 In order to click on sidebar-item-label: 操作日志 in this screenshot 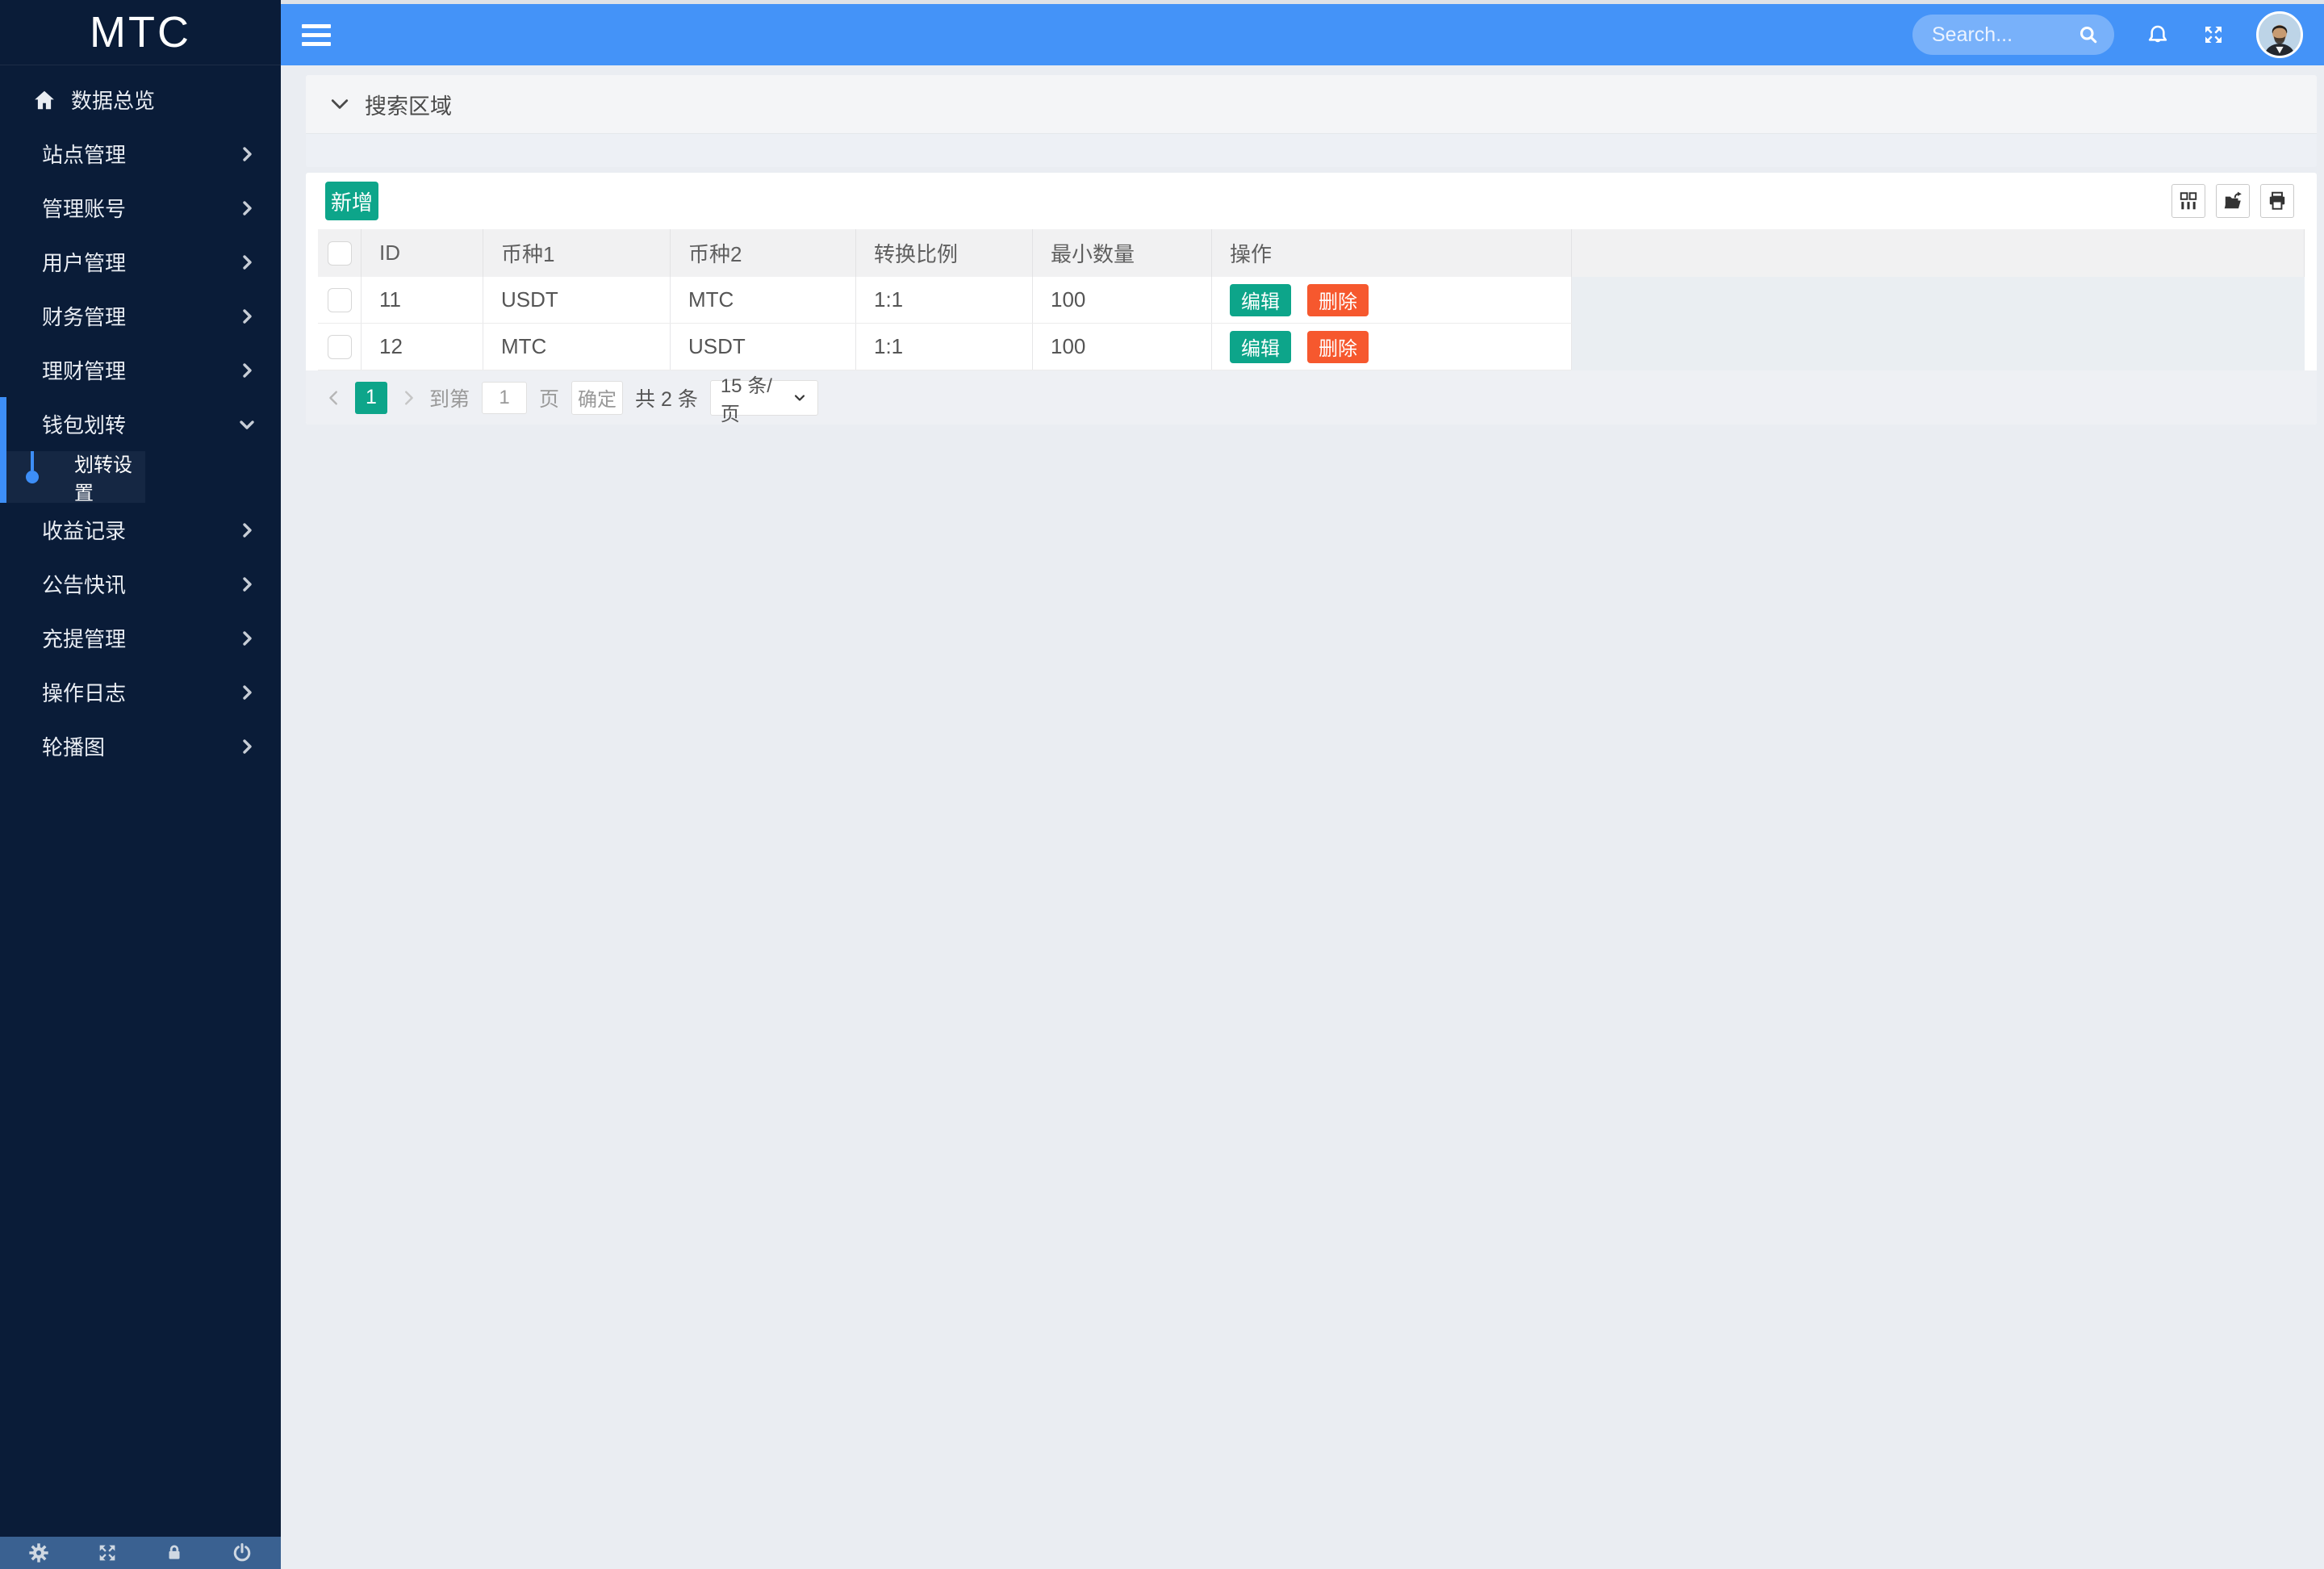, I will do `click(85, 693)`.